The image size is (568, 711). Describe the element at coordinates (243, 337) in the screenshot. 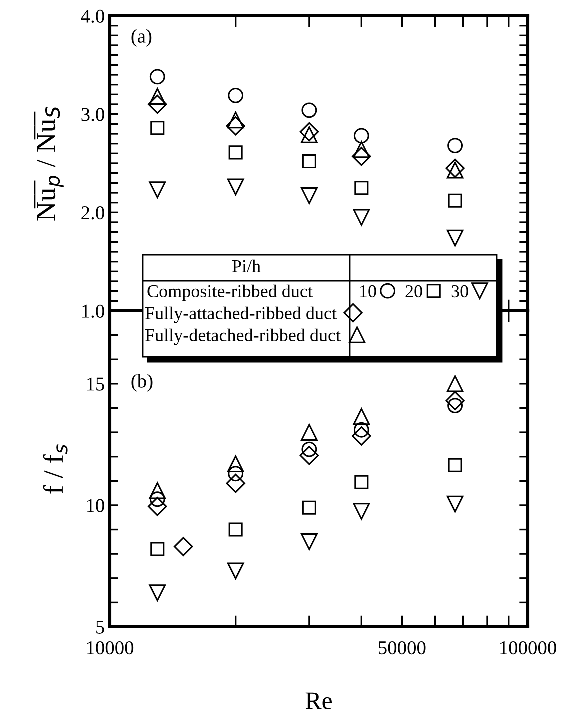

I see `legend-label: Fully-detached-ribbed duct` at that location.